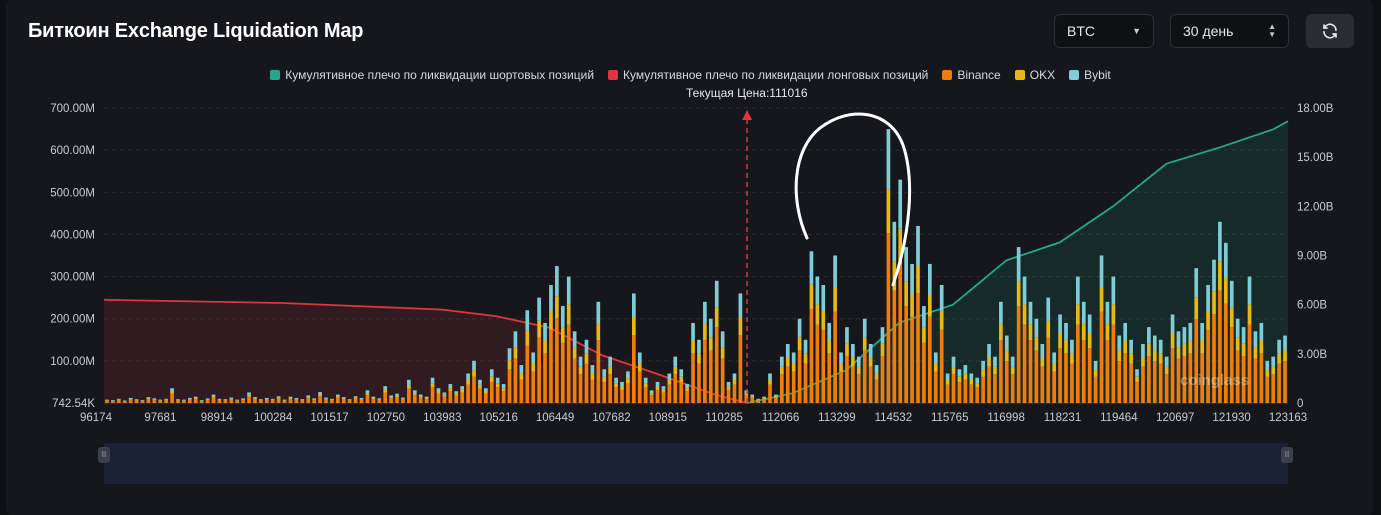 This screenshot has height=515, width=1381. What do you see at coordinates (1063, 418) in the screenshot?
I see `x-tick-label: 118231` at bounding box center [1063, 418].